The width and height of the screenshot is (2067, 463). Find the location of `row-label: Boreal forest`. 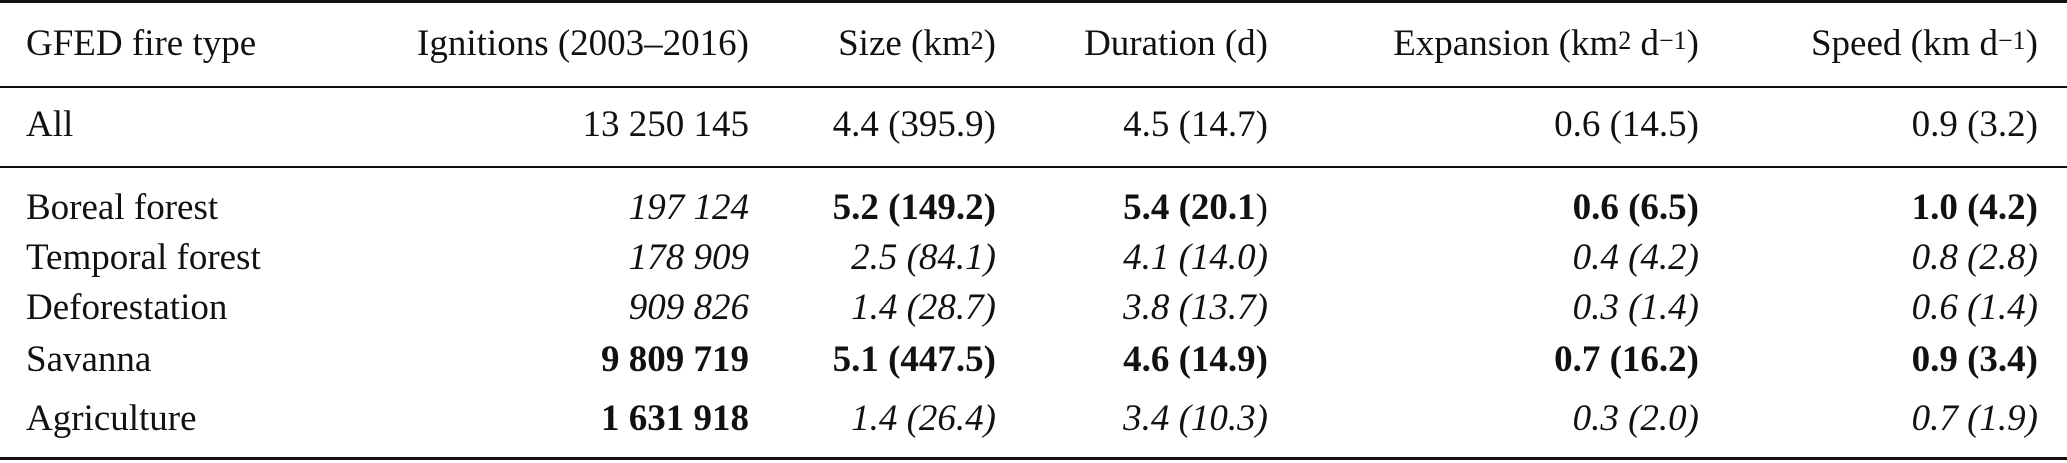

row-label: Boreal forest is located at coordinates (122, 207).